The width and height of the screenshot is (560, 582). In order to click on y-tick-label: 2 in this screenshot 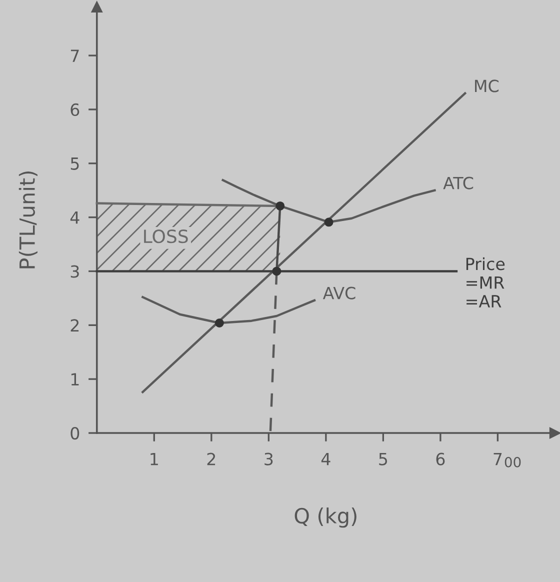, I will do `click(74, 325)`.